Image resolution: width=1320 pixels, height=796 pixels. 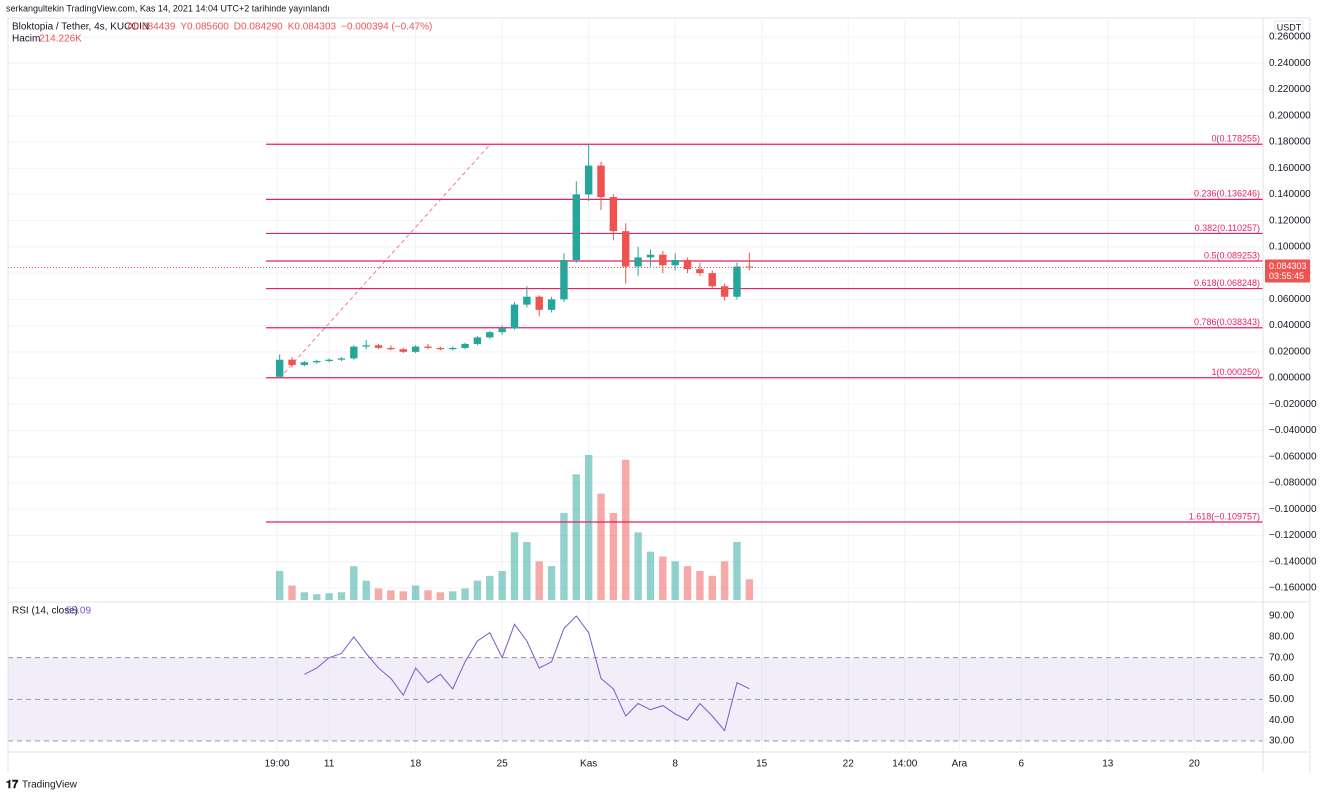 I want to click on volume-title: Hacim, so click(x=26, y=39).